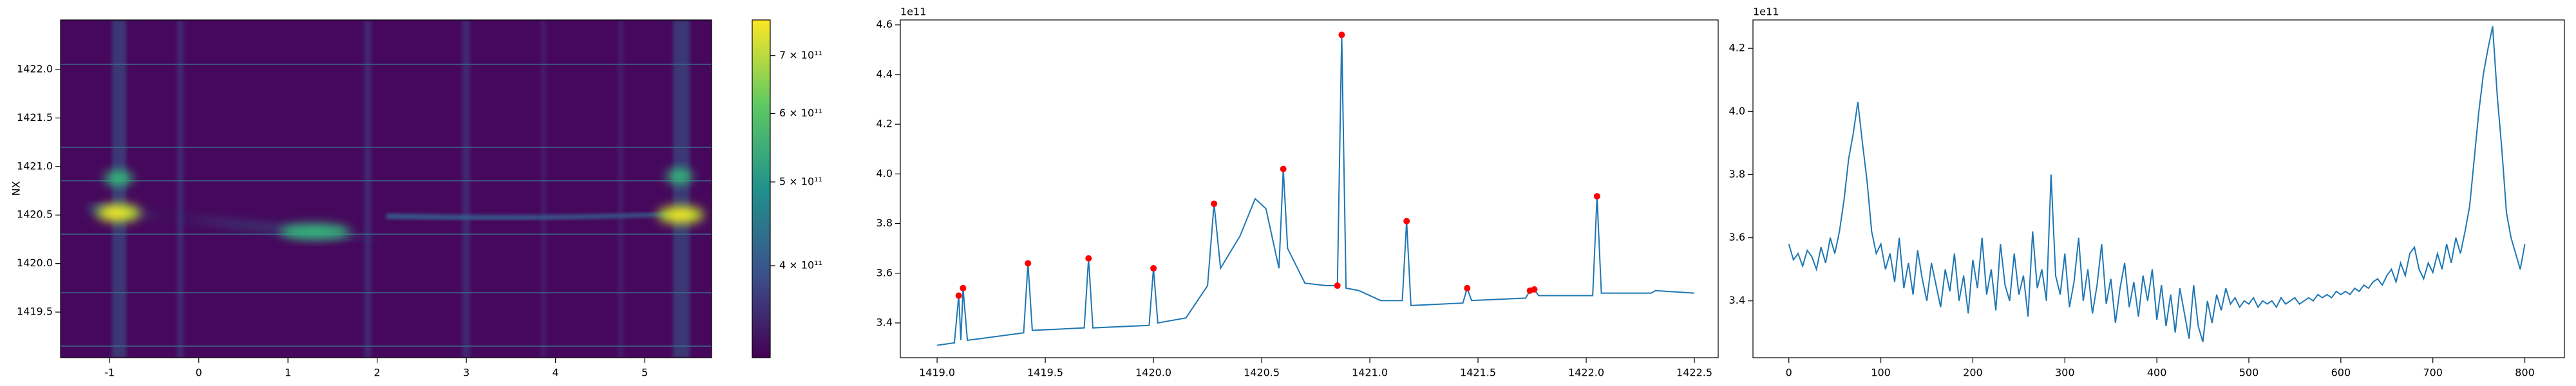 The image size is (2576, 386). Describe the element at coordinates (1586, 373) in the screenshot. I see `x-tick-label: 1422.0` at that location.